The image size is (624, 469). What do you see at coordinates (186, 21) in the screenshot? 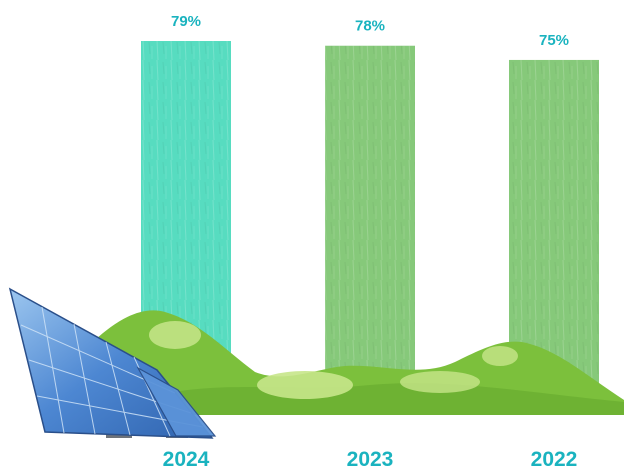
I see `value-label-2024: 79%` at bounding box center [186, 21].